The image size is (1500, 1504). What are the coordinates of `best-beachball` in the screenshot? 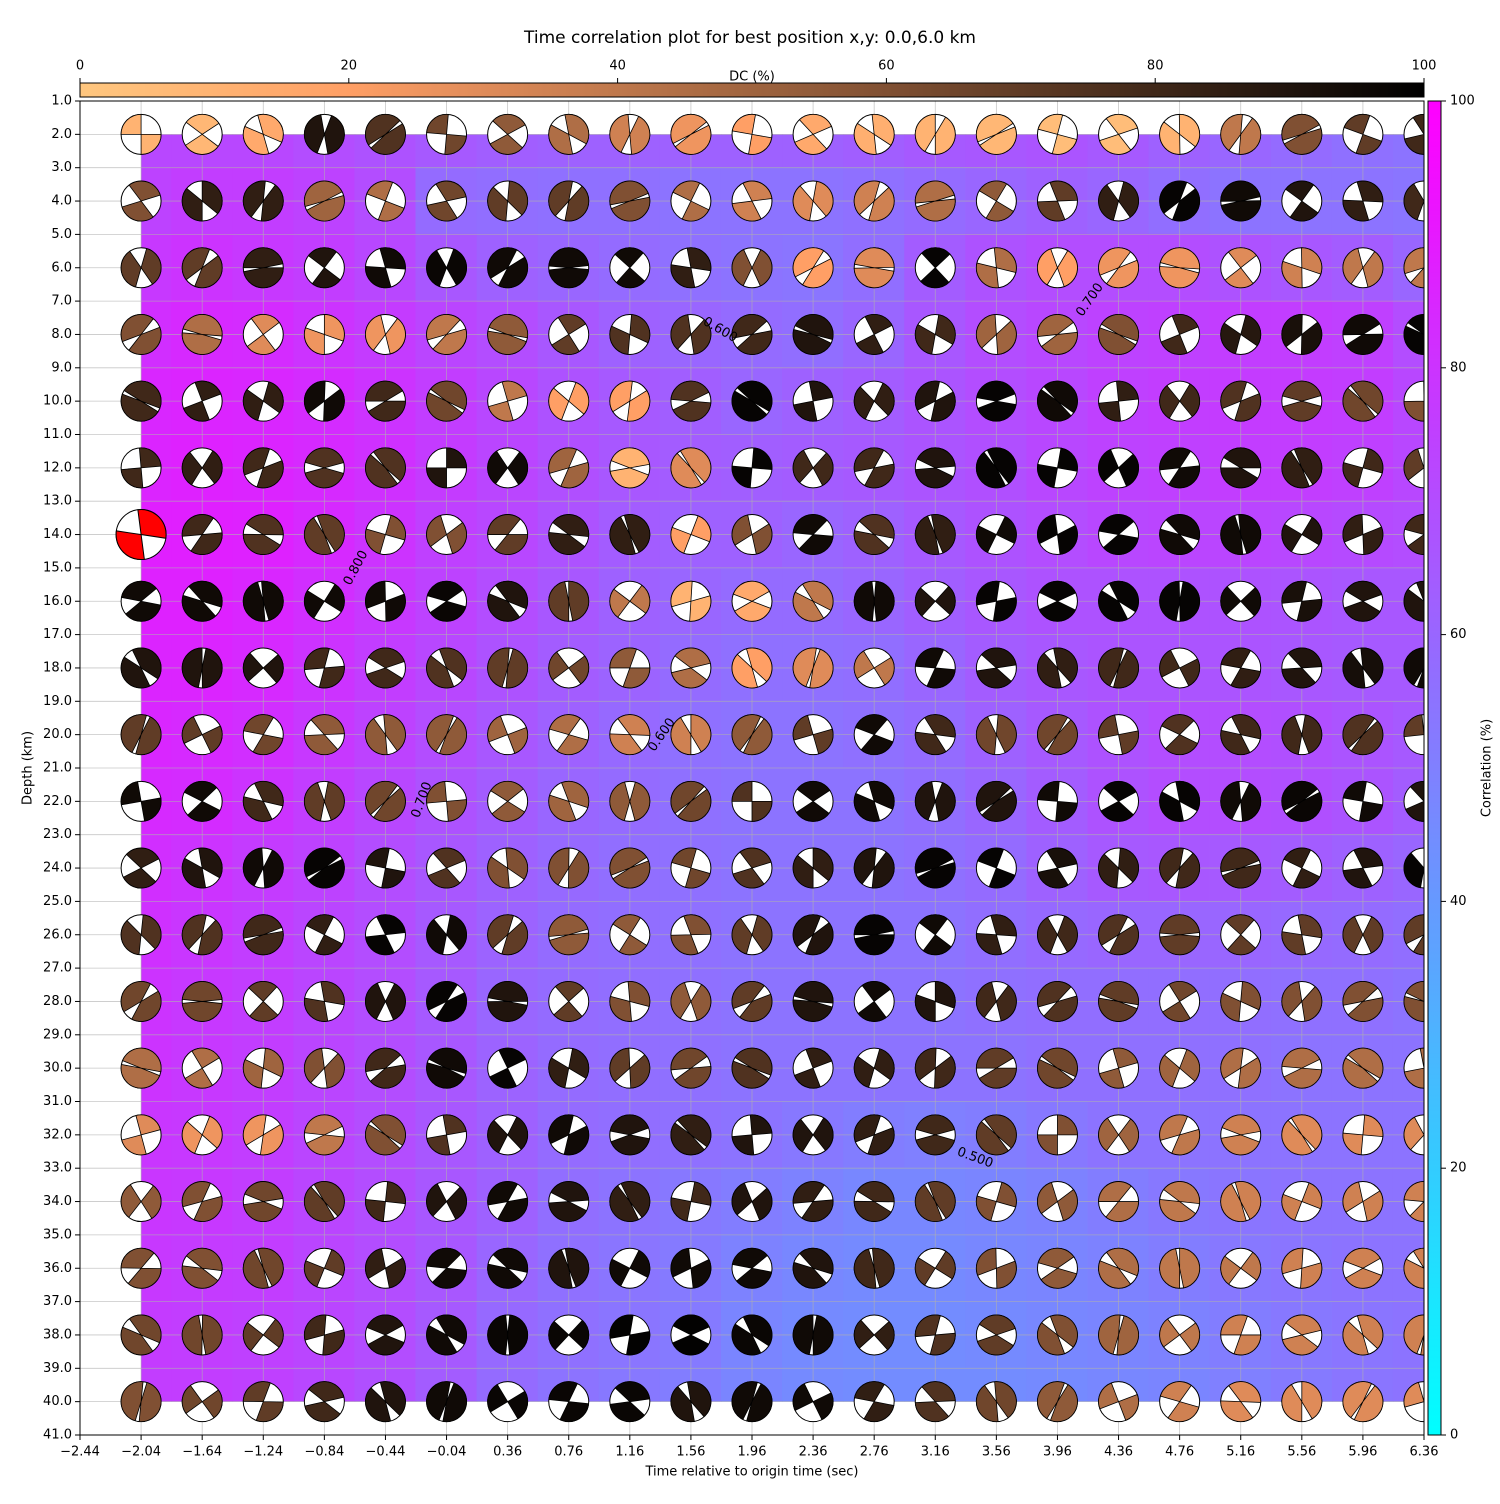 It's located at (141, 535).